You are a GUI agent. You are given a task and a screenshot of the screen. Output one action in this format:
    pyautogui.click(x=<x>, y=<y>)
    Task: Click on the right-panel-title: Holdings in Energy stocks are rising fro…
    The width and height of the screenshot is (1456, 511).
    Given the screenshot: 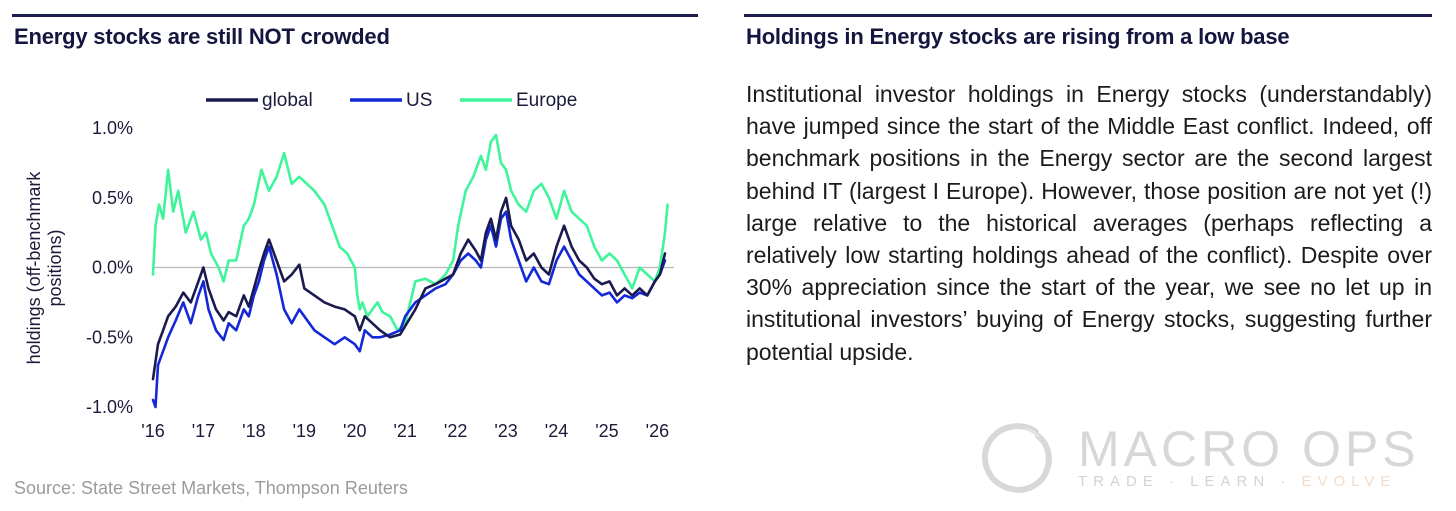 What is the action you would take?
    pyautogui.click(x=1018, y=36)
    